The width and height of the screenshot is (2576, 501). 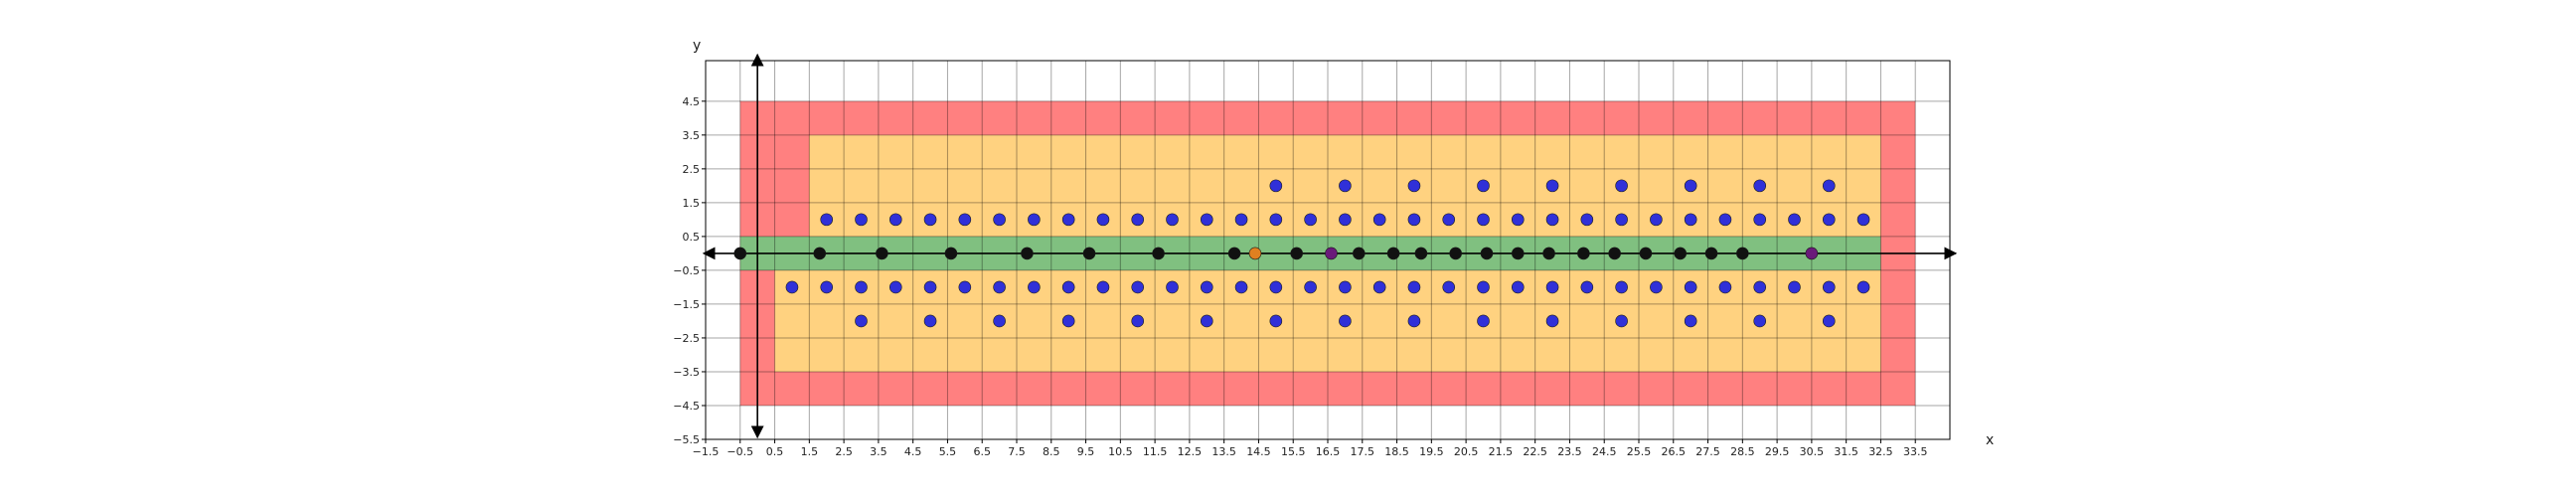 I want to click on x-tick-label: 23.5, so click(x=1569, y=451).